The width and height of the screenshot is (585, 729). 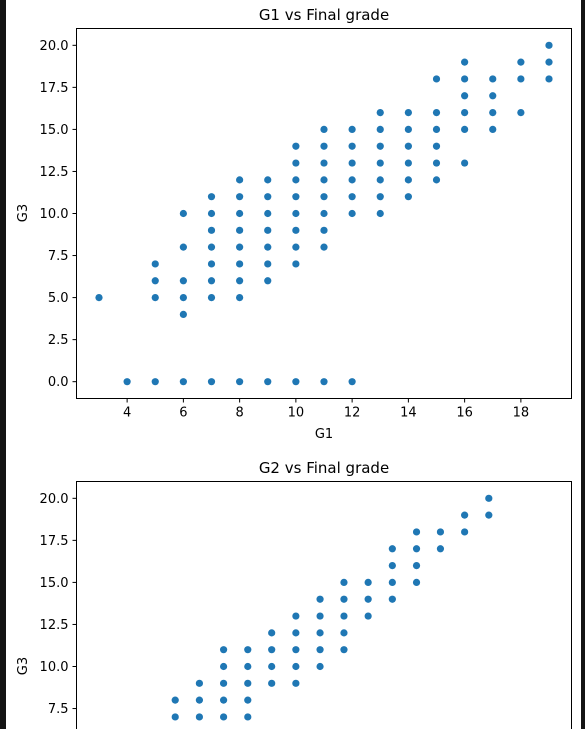 What do you see at coordinates (58, 340) in the screenshot?
I see `y-tick-label: 2.5` at bounding box center [58, 340].